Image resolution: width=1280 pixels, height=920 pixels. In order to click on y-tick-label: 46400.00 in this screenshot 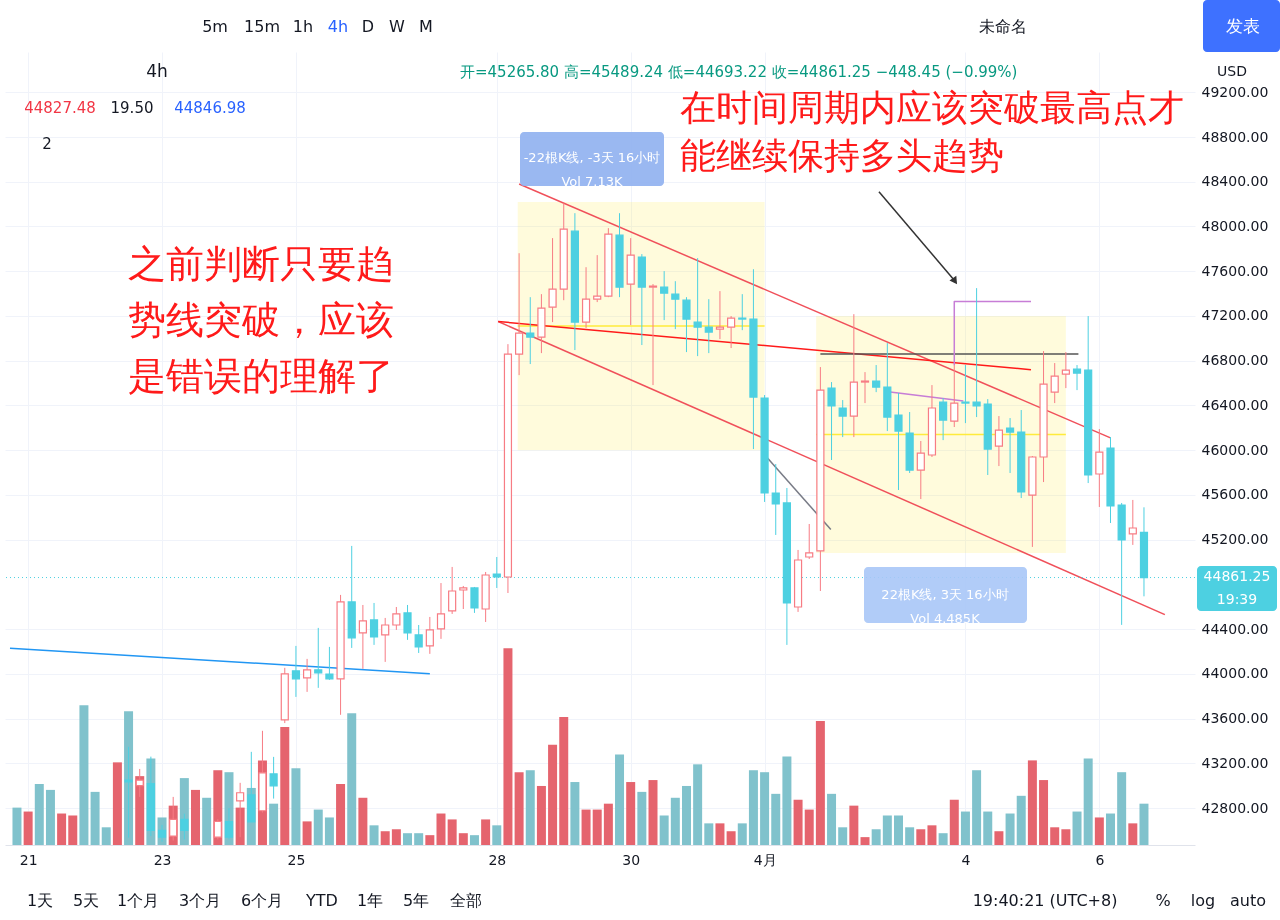, I will do `click(1235, 404)`.